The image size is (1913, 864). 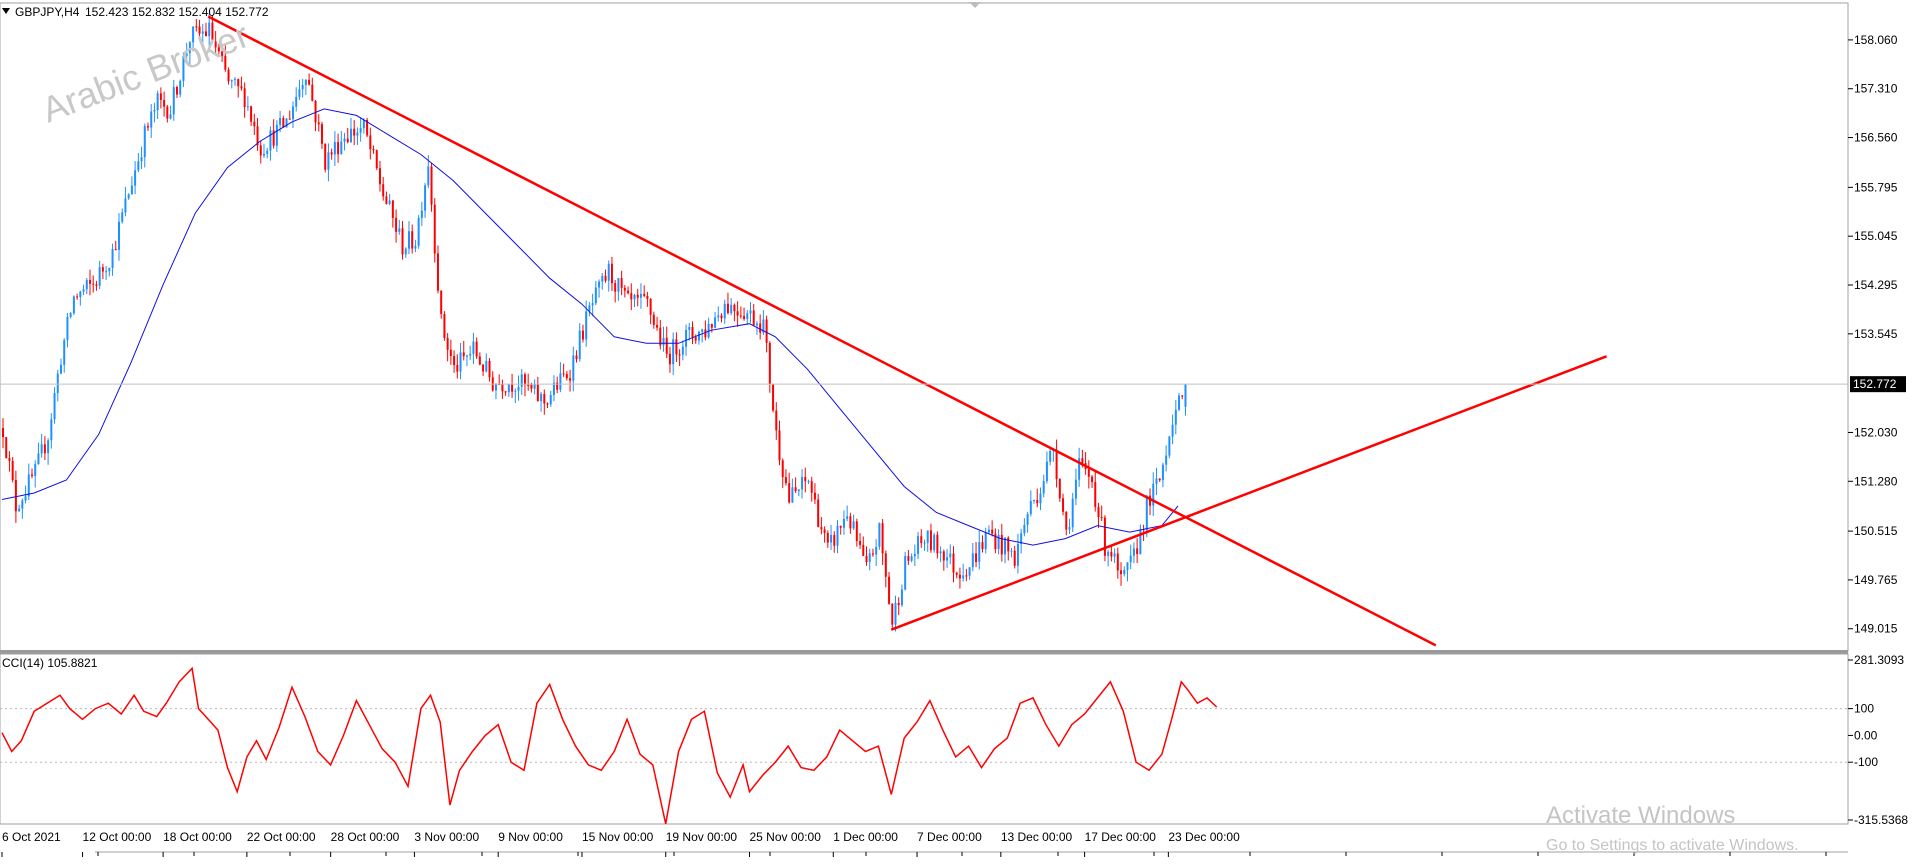 What do you see at coordinates (1876, 432) in the screenshot?
I see `price-tick-label: 152.030` at bounding box center [1876, 432].